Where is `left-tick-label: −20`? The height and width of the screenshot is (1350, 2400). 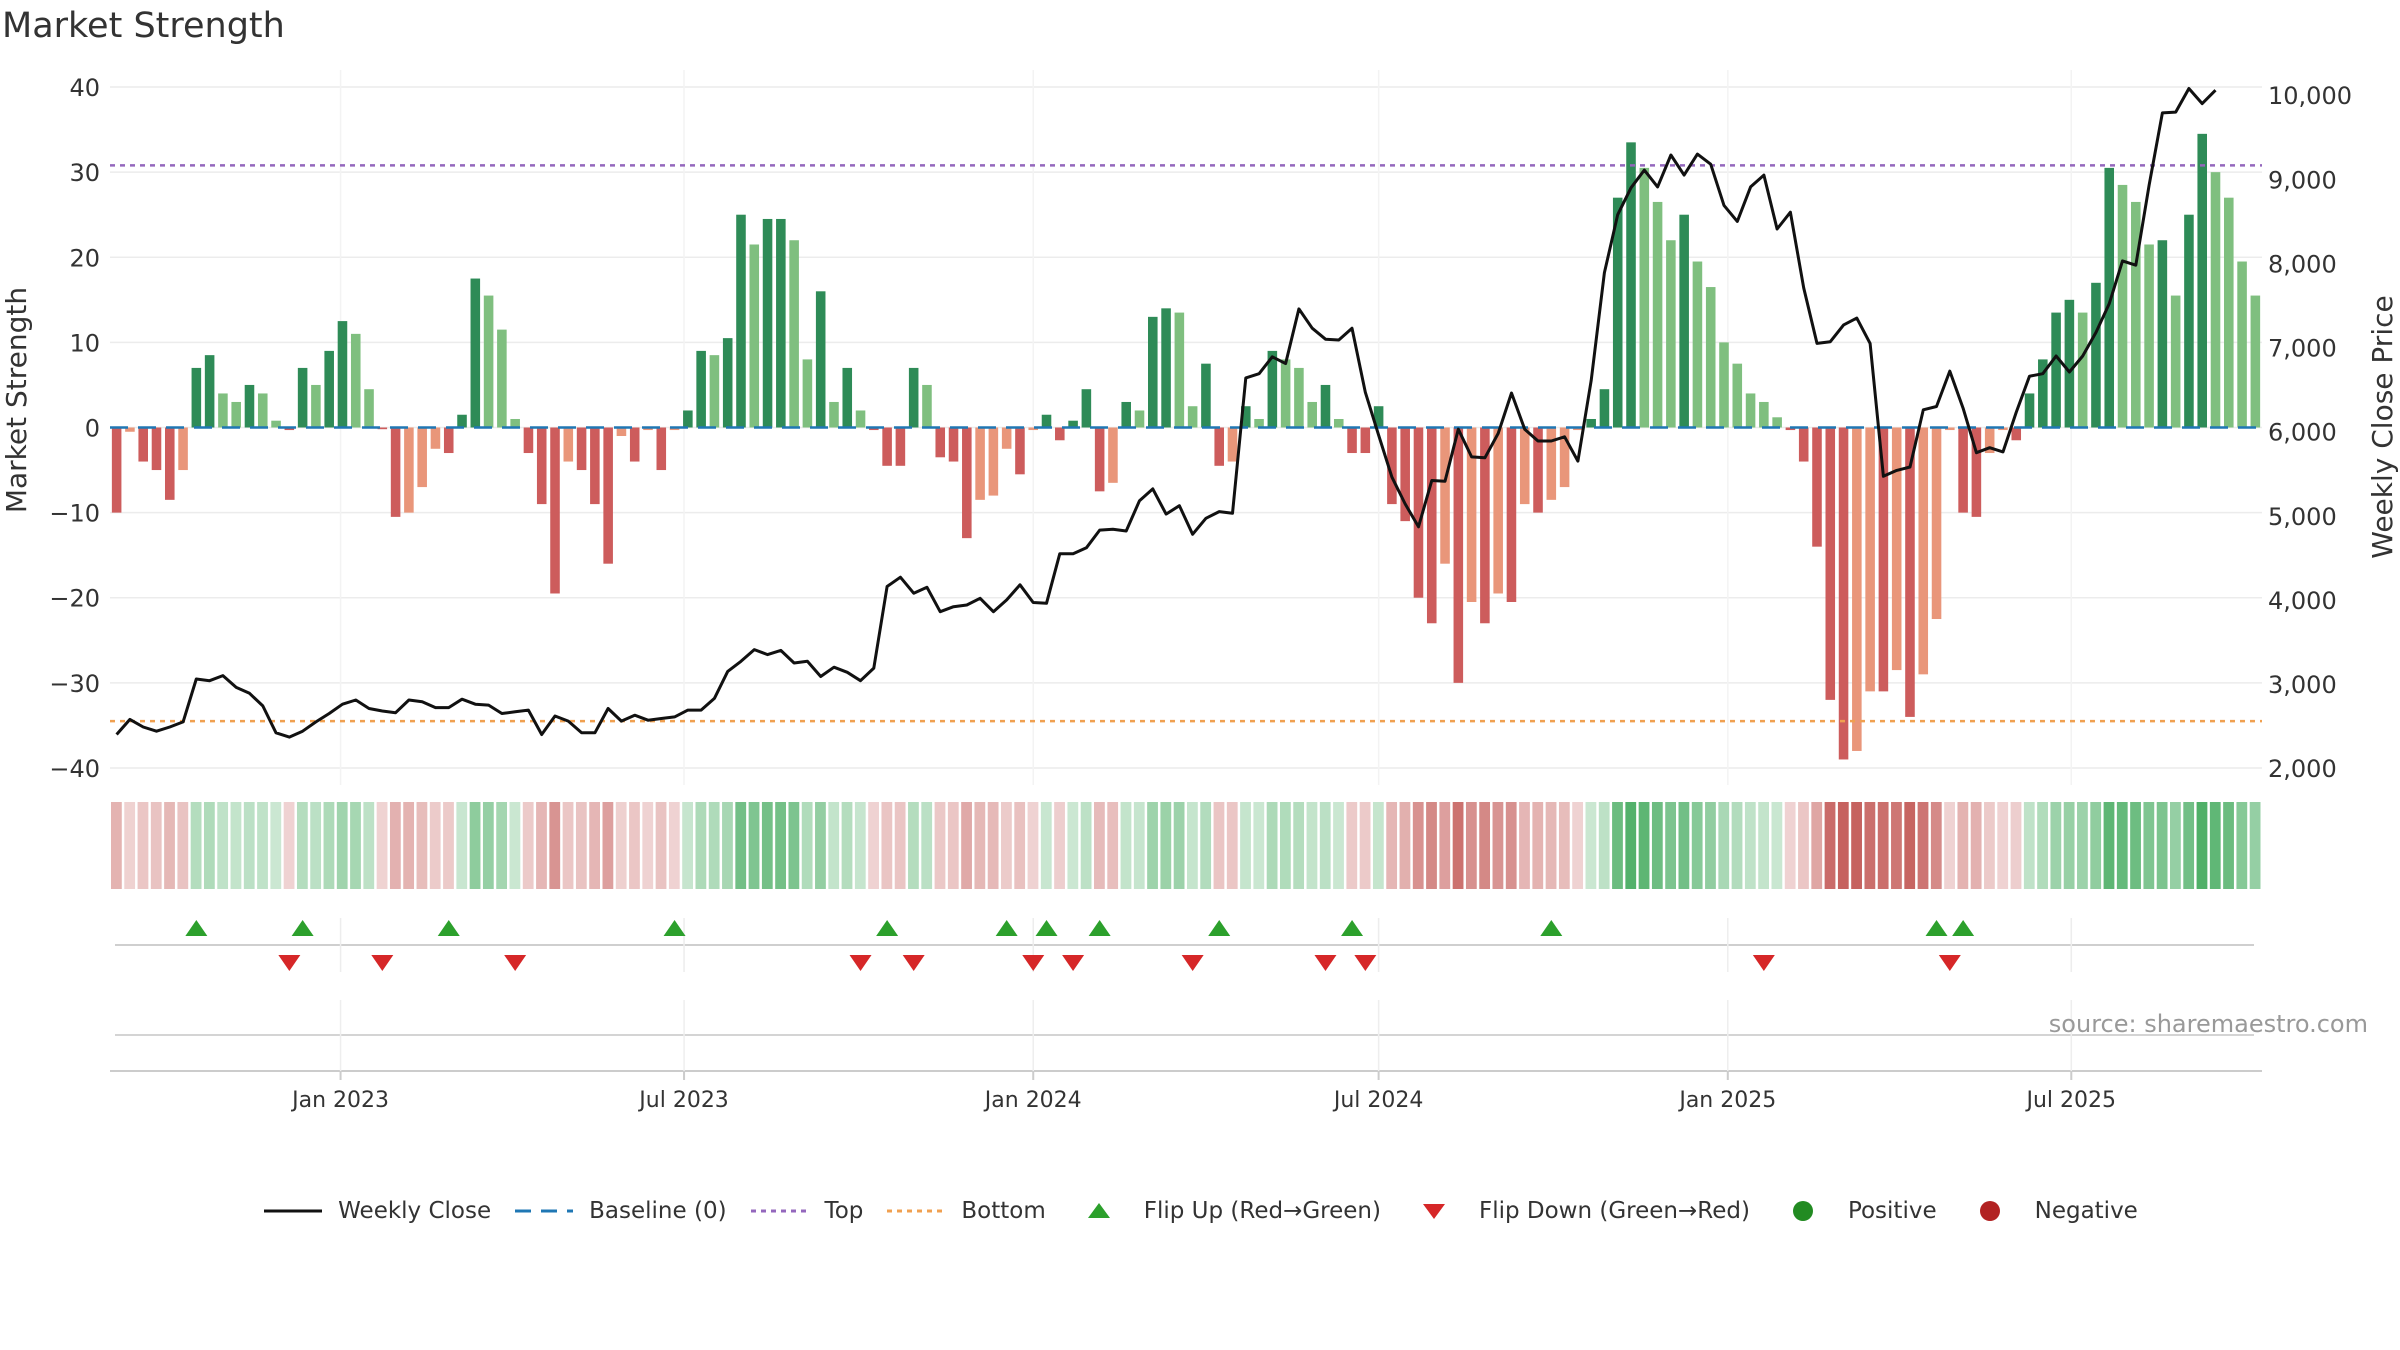 left-tick-label: −20 is located at coordinates (74, 599).